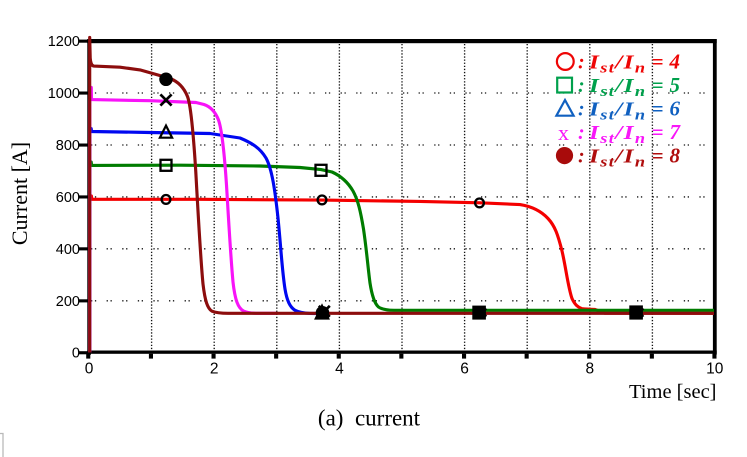  What do you see at coordinates (563, 132) in the screenshot?
I see `svg-text: x` at bounding box center [563, 132].